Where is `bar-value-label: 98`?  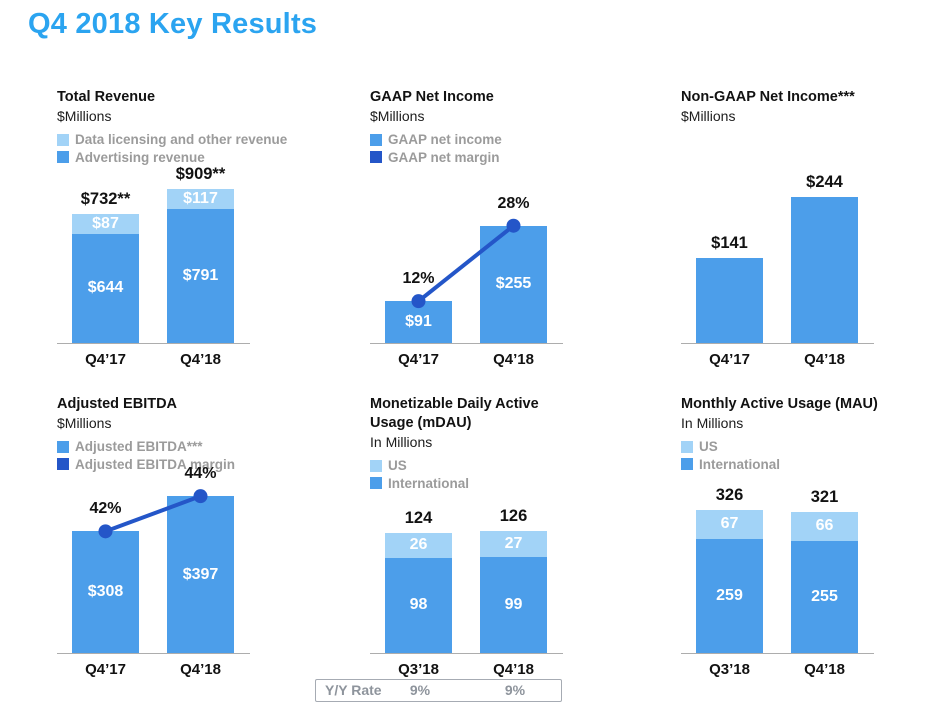
bar-value-label: 98 is located at coordinates (418, 605).